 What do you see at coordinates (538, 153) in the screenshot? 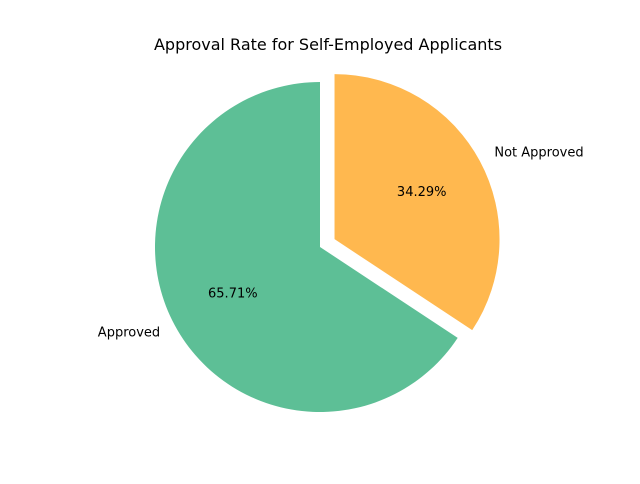
I see `pie-slice-category-label: Not Approved` at bounding box center [538, 153].